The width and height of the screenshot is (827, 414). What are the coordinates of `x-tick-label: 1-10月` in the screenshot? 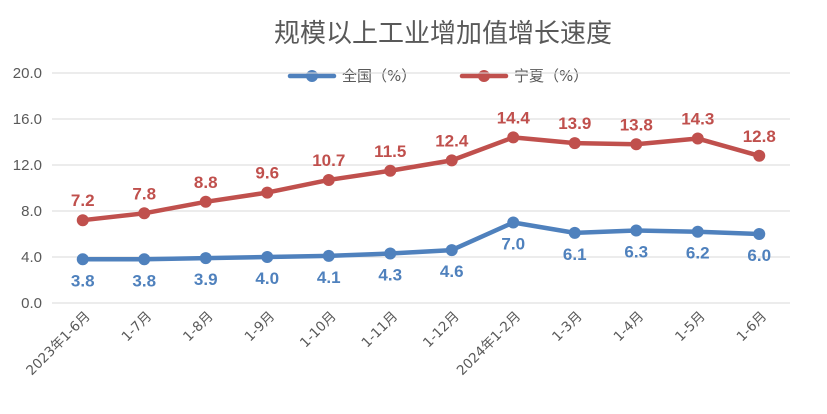 It's located at (318, 330).